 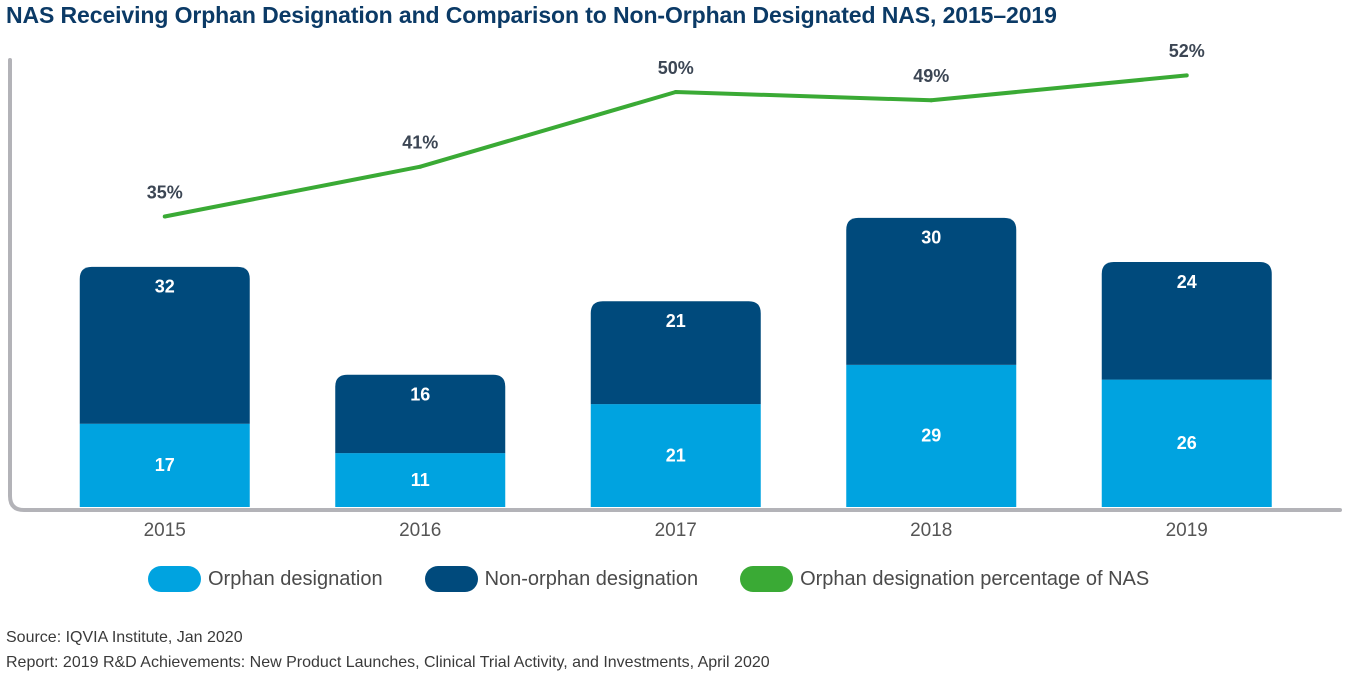 I want to click on line-point-2017, so click(x=675, y=92).